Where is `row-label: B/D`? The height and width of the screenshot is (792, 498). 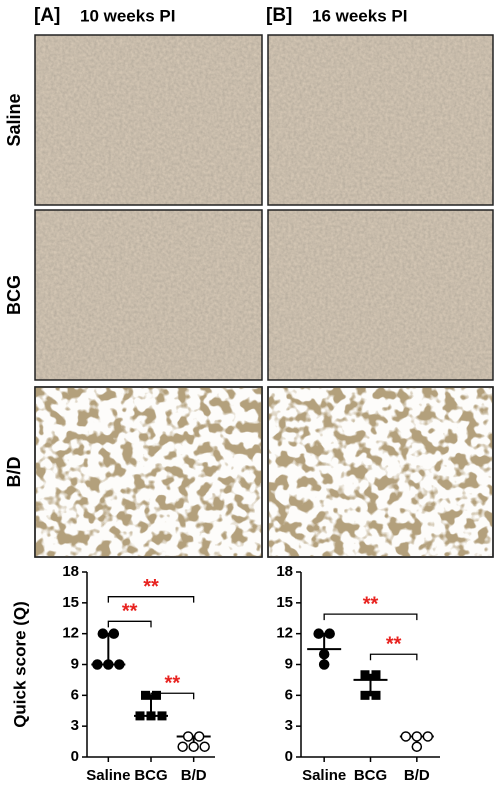 row-label: B/D is located at coordinates (14, 472).